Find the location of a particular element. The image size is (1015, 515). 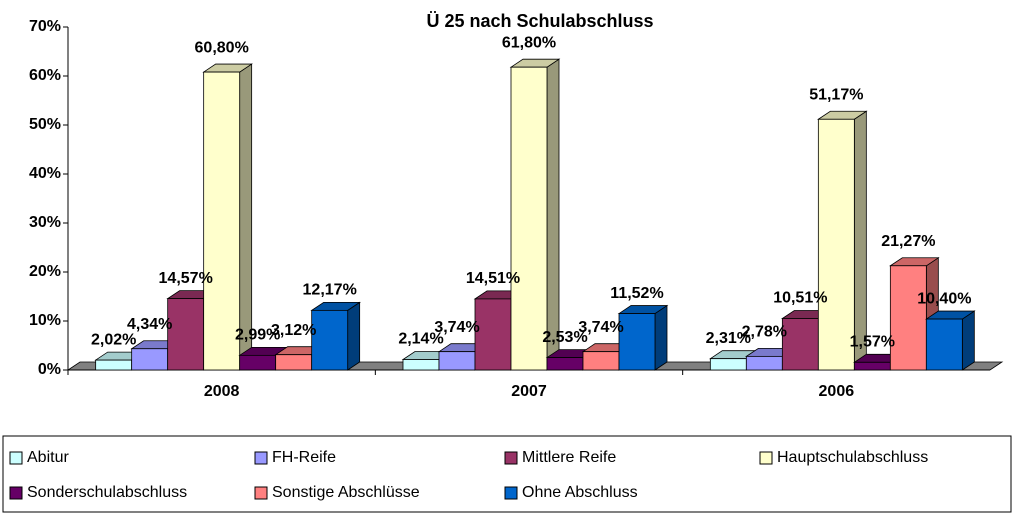

value-label: 61,80% is located at coordinates (529, 42).